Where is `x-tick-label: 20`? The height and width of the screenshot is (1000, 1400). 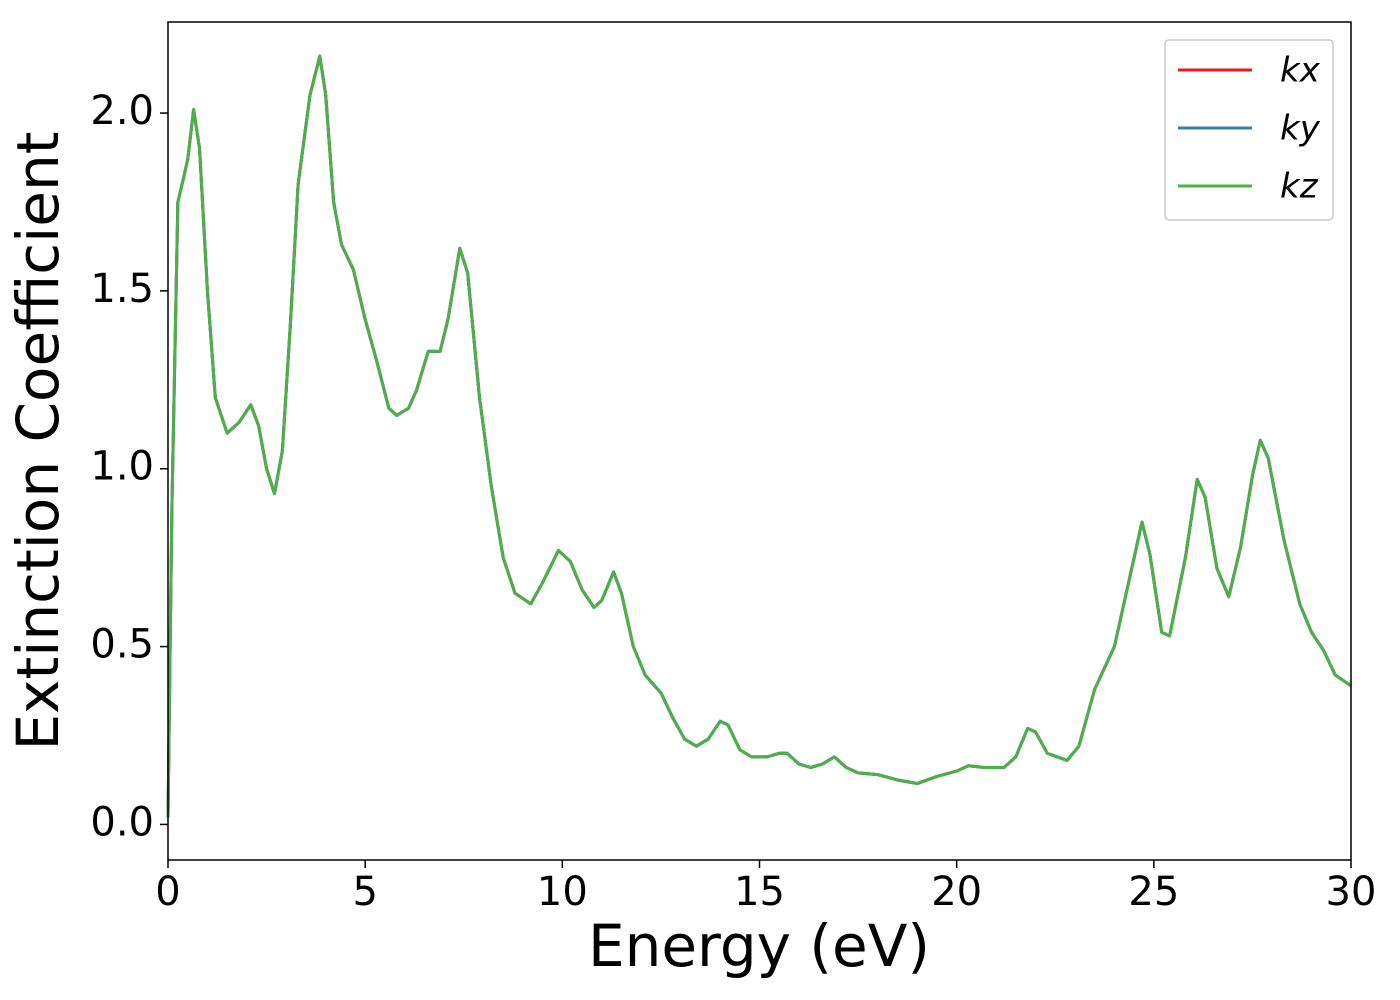
x-tick-label: 20 is located at coordinates (956, 892).